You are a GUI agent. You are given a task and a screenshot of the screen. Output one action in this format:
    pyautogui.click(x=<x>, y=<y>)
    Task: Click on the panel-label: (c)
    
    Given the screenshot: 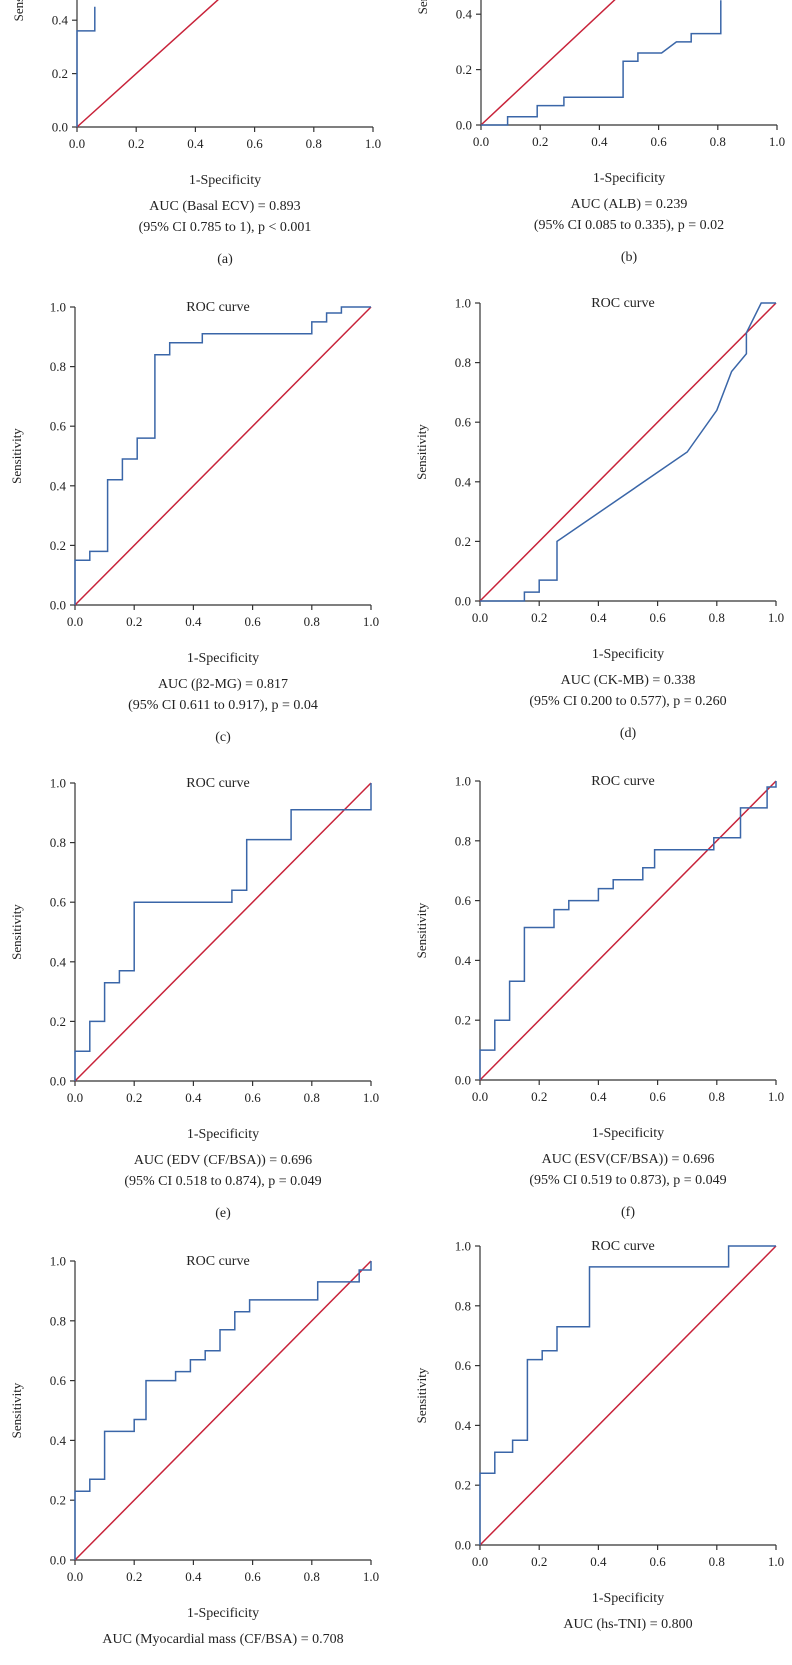 What is the action you would take?
    pyautogui.click(x=223, y=737)
    